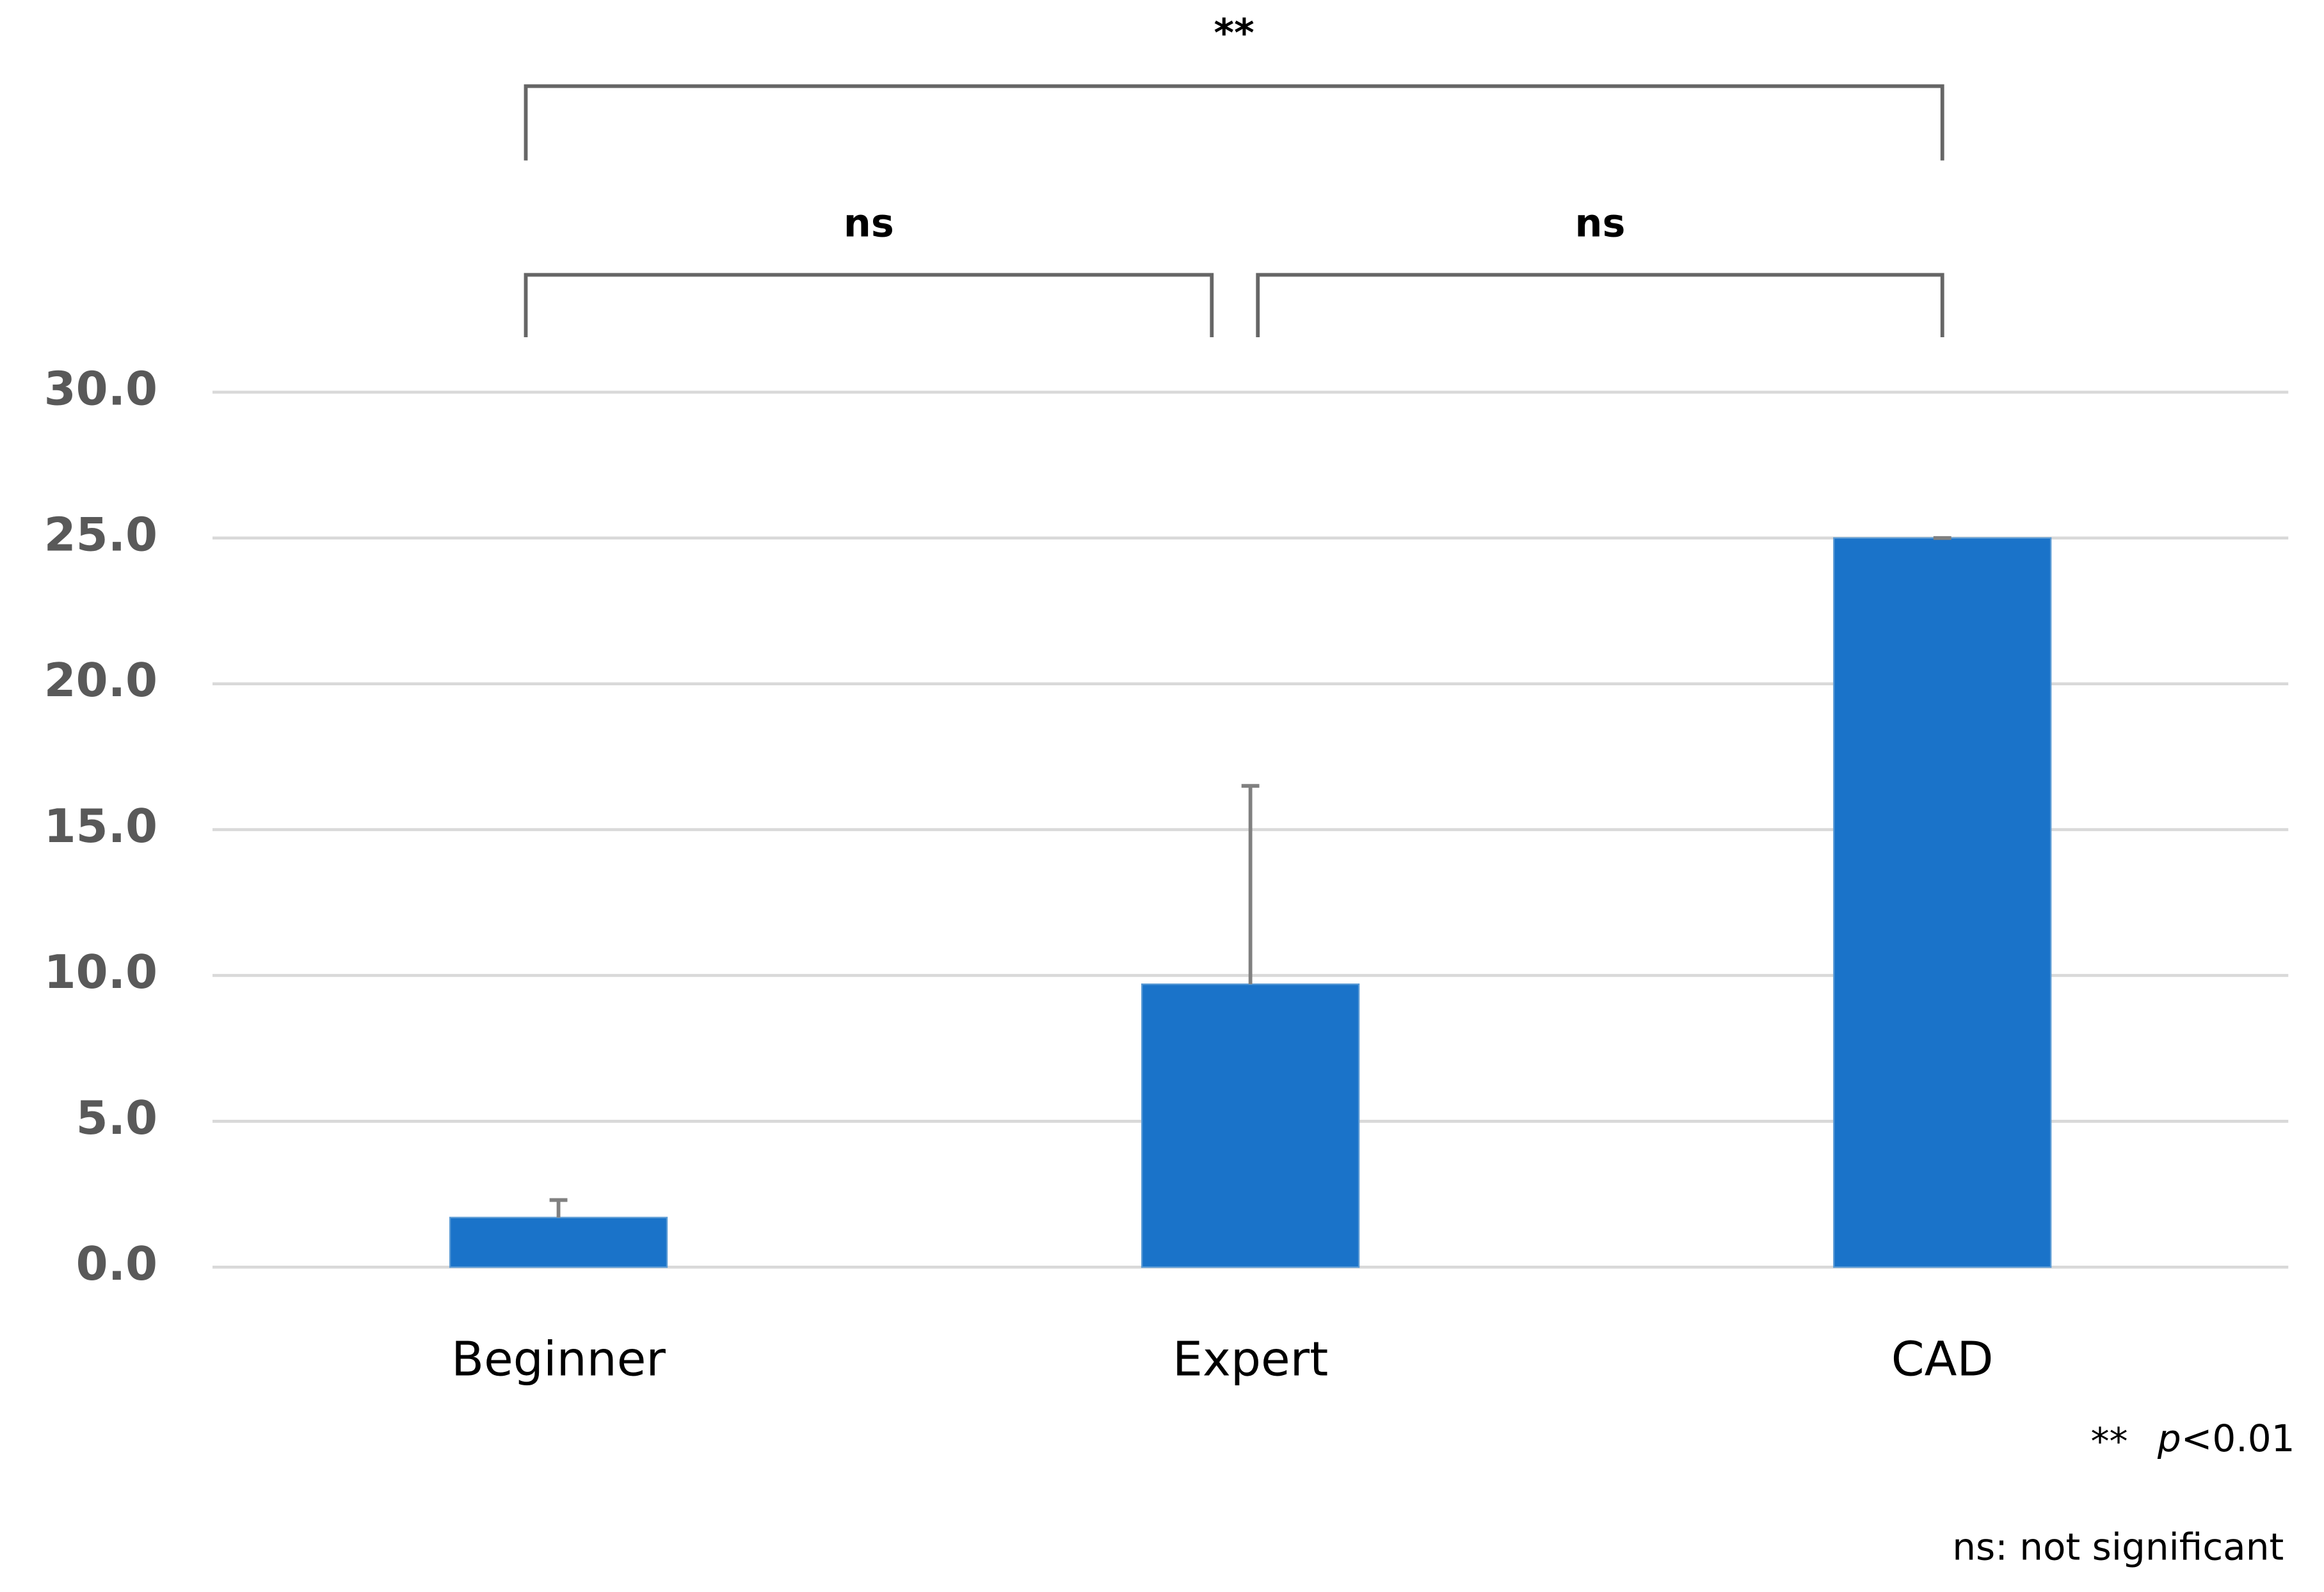 Image resolution: width=2324 pixels, height=1592 pixels. What do you see at coordinates (1250, 1359) in the screenshot?
I see `x-tick-label: Expert` at bounding box center [1250, 1359].